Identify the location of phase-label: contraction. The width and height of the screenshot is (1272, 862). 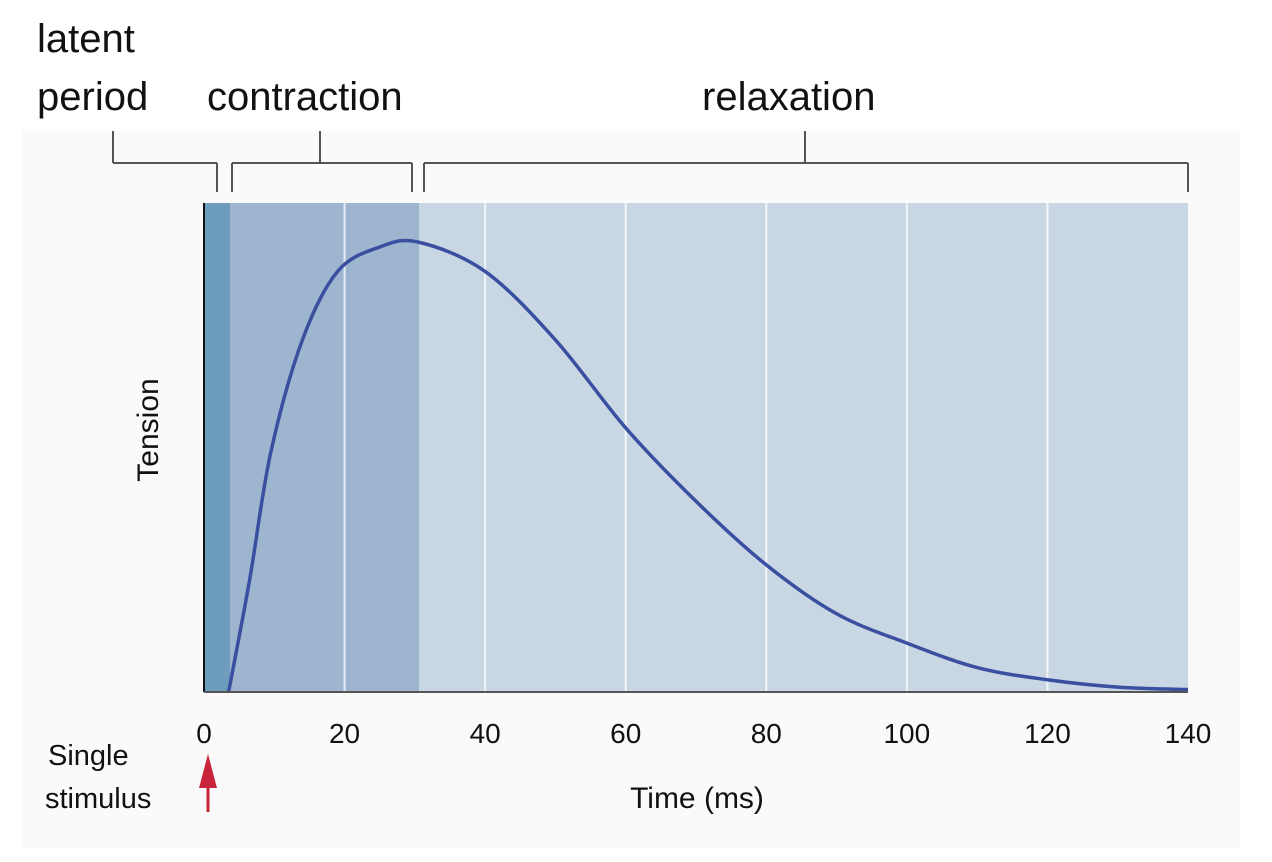
(305, 97).